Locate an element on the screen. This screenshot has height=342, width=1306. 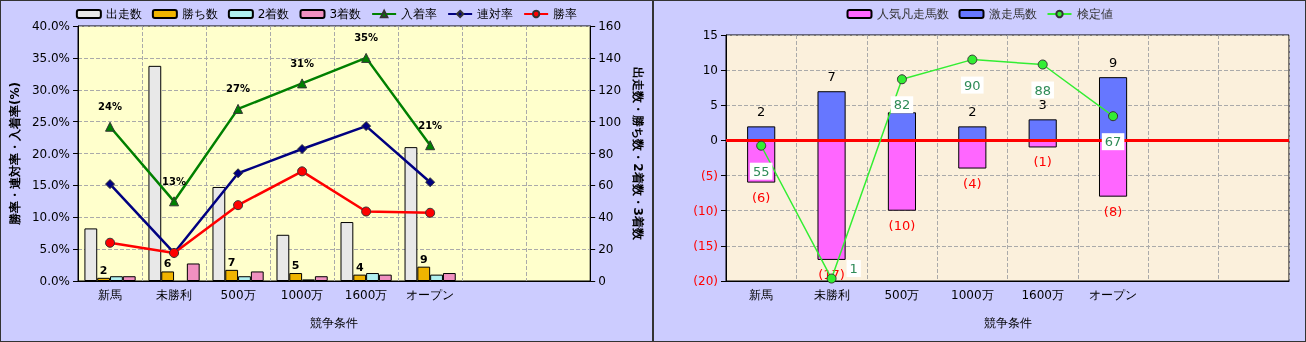
y-tick-label: 35.0% is located at coordinates (51, 57).